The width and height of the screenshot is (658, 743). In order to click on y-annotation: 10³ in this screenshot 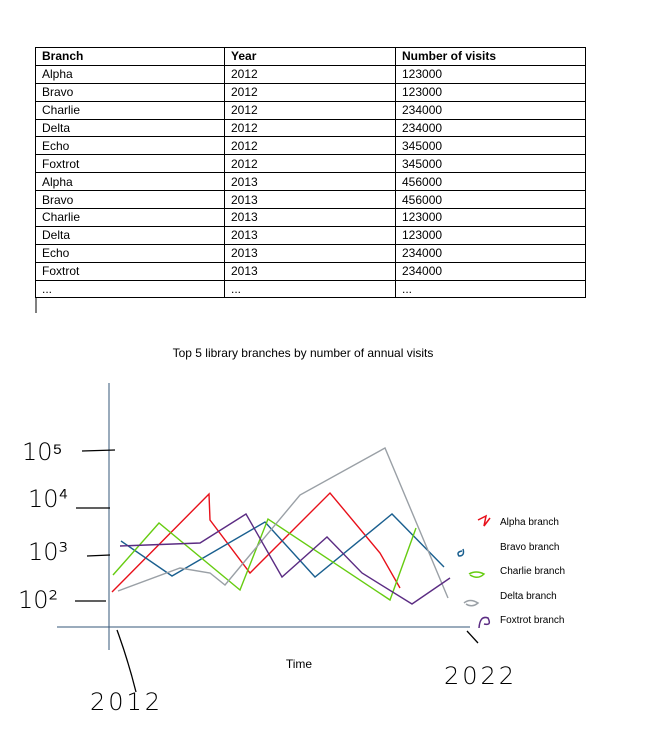, I will do `click(48, 552)`.